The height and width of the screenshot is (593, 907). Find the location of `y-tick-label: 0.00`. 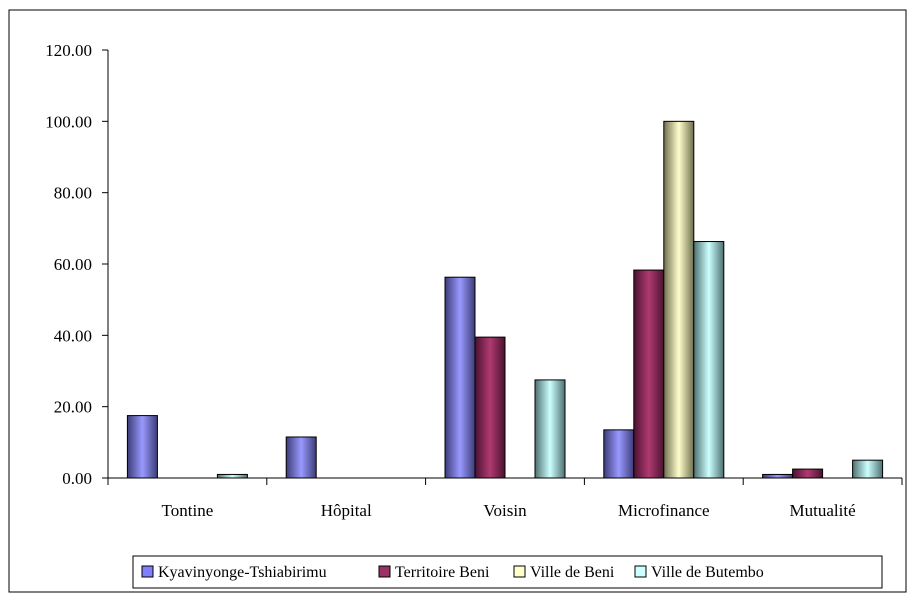

y-tick-label: 0.00 is located at coordinates (77, 478).